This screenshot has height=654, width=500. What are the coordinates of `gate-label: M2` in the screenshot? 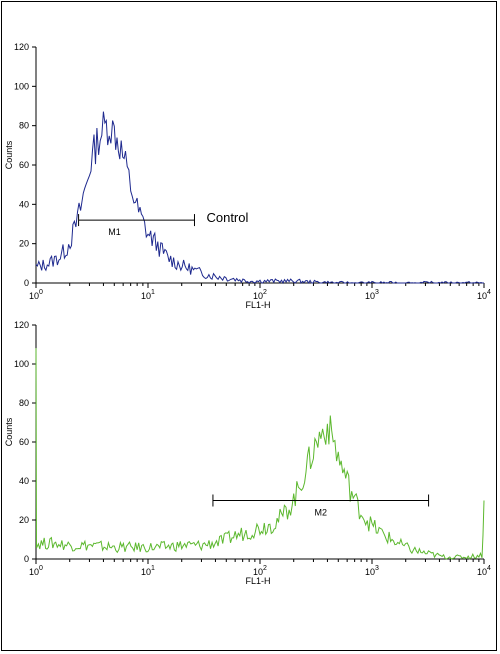 It's located at (320, 513).